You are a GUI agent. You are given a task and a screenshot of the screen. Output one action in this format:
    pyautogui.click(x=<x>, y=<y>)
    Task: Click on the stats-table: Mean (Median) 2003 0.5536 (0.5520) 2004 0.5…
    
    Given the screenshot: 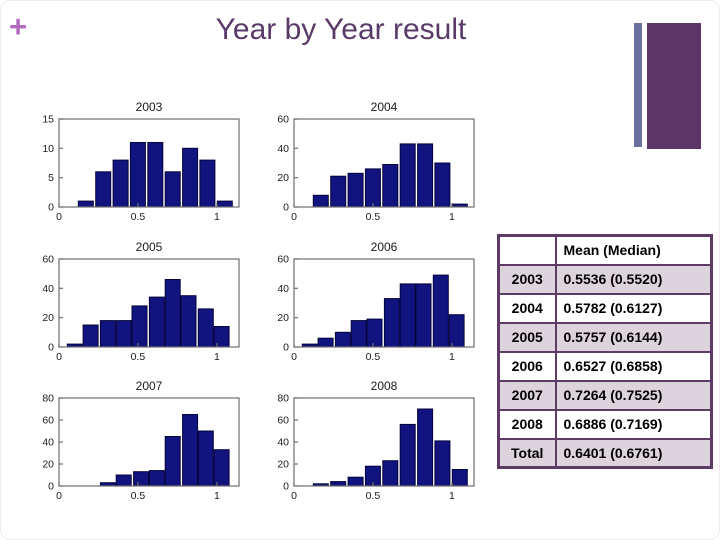 What is the action you would take?
    pyautogui.click(x=605, y=351)
    